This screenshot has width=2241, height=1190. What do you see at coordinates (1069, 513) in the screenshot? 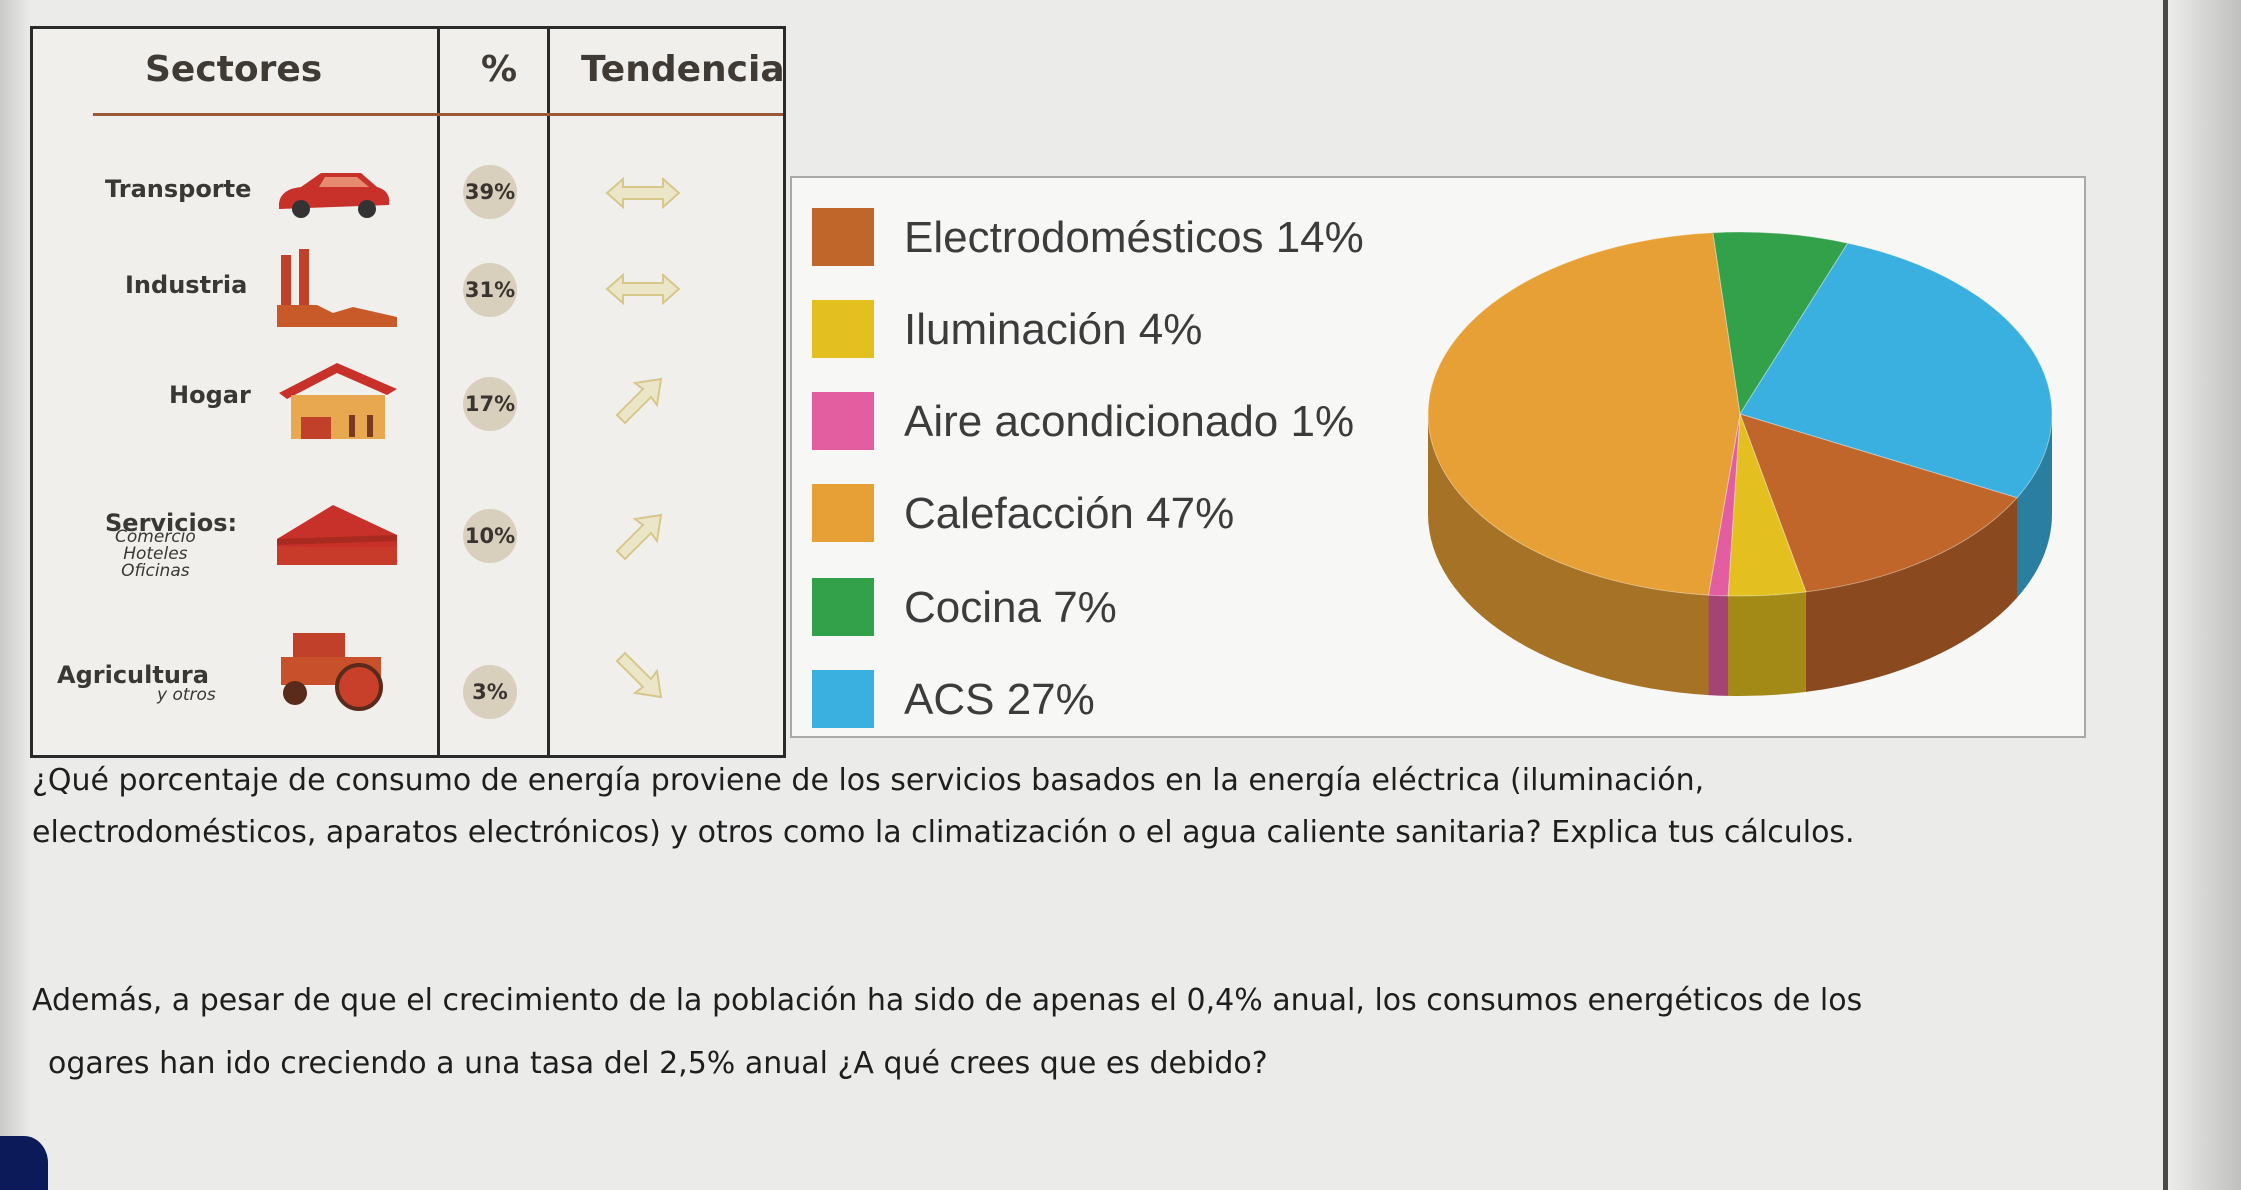
I see `legend-label: Calefacción 47%` at bounding box center [1069, 513].